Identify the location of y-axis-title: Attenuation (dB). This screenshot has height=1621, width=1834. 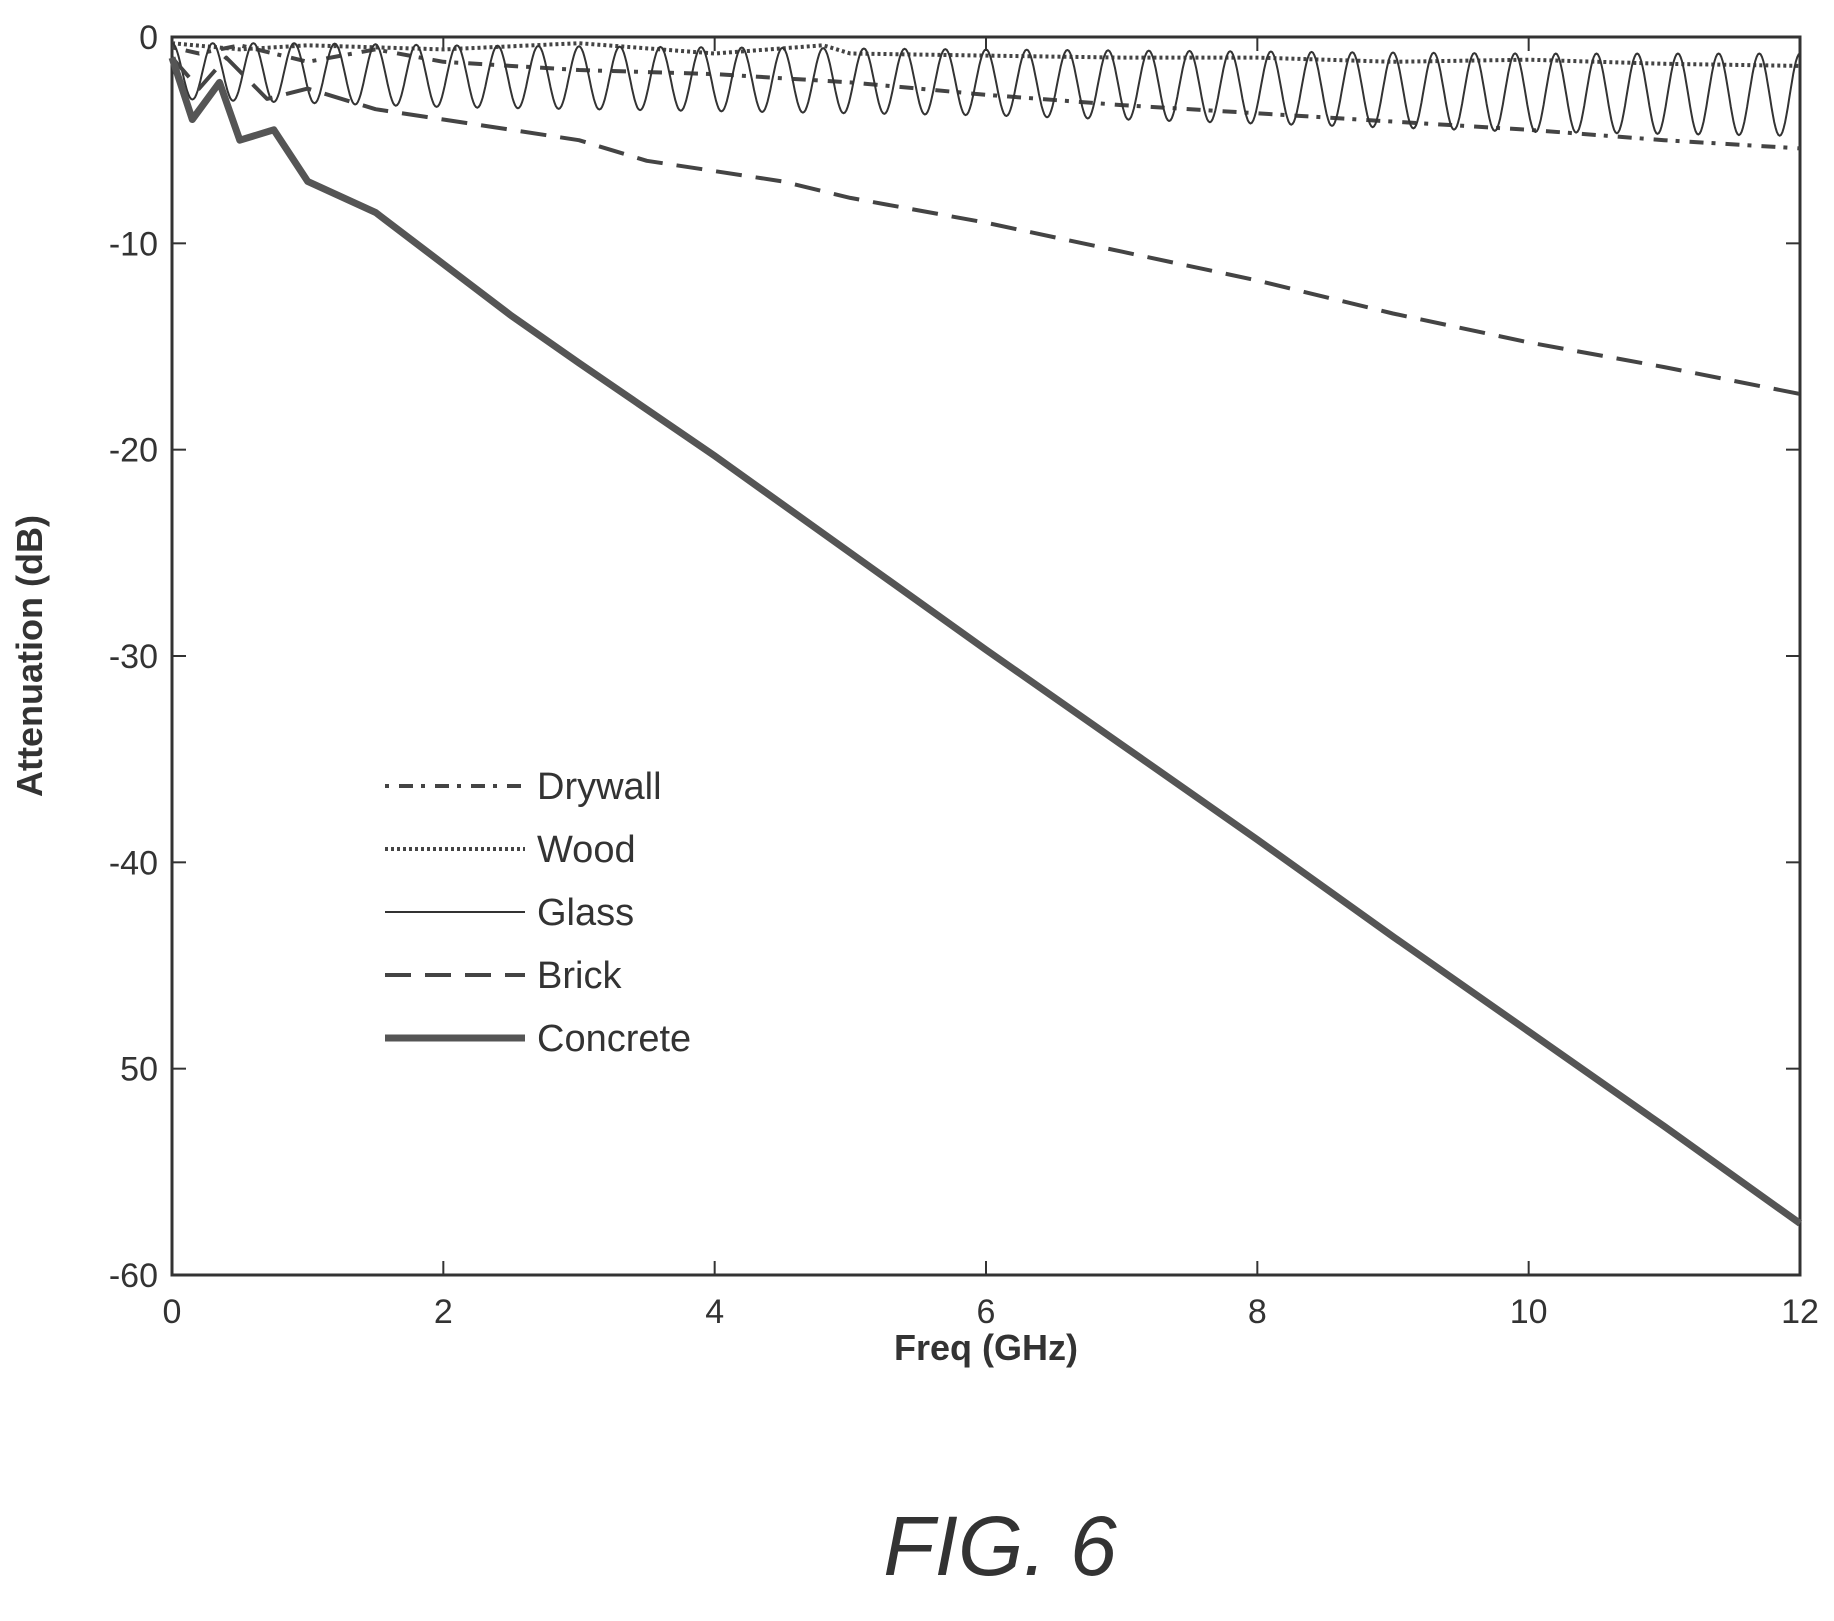
(29, 656).